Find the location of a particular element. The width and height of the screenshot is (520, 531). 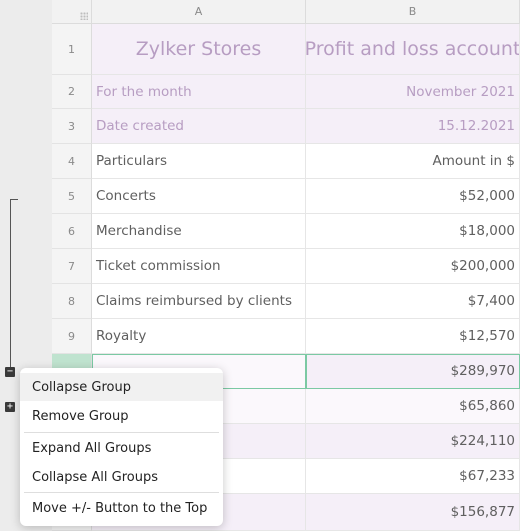

sheet-row: 8 Claims reimbursed by clients $7,400 is located at coordinates (286, 301).